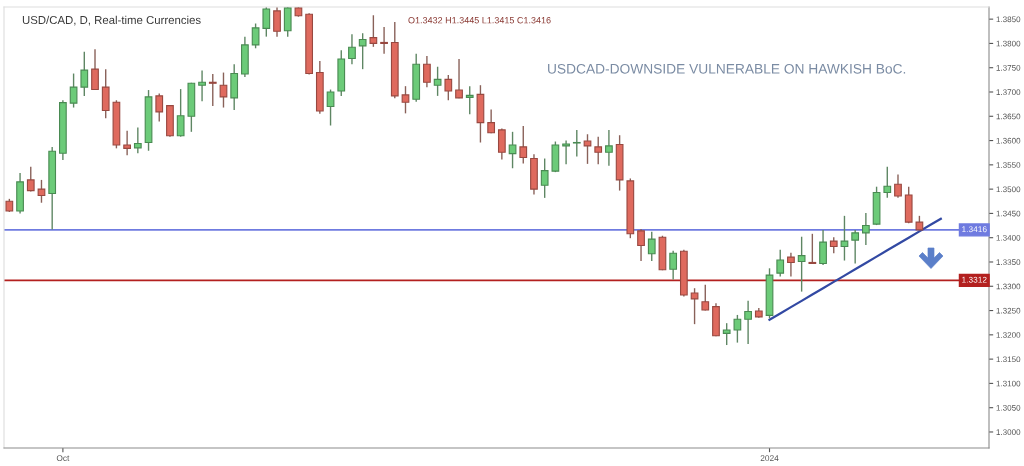 The image size is (1024, 466). What do you see at coordinates (1008, 237) in the screenshot?
I see `y-tick-label: 1.3400` at bounding box center [1008, 237].